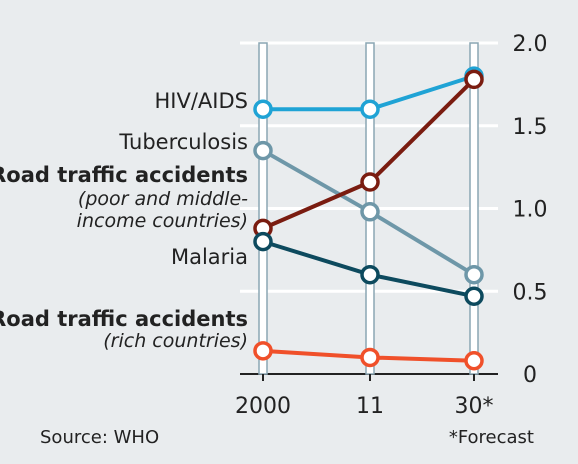 The image size is (578, 464). I want to click on y-tick-label: 2.0, so click(530, 44).